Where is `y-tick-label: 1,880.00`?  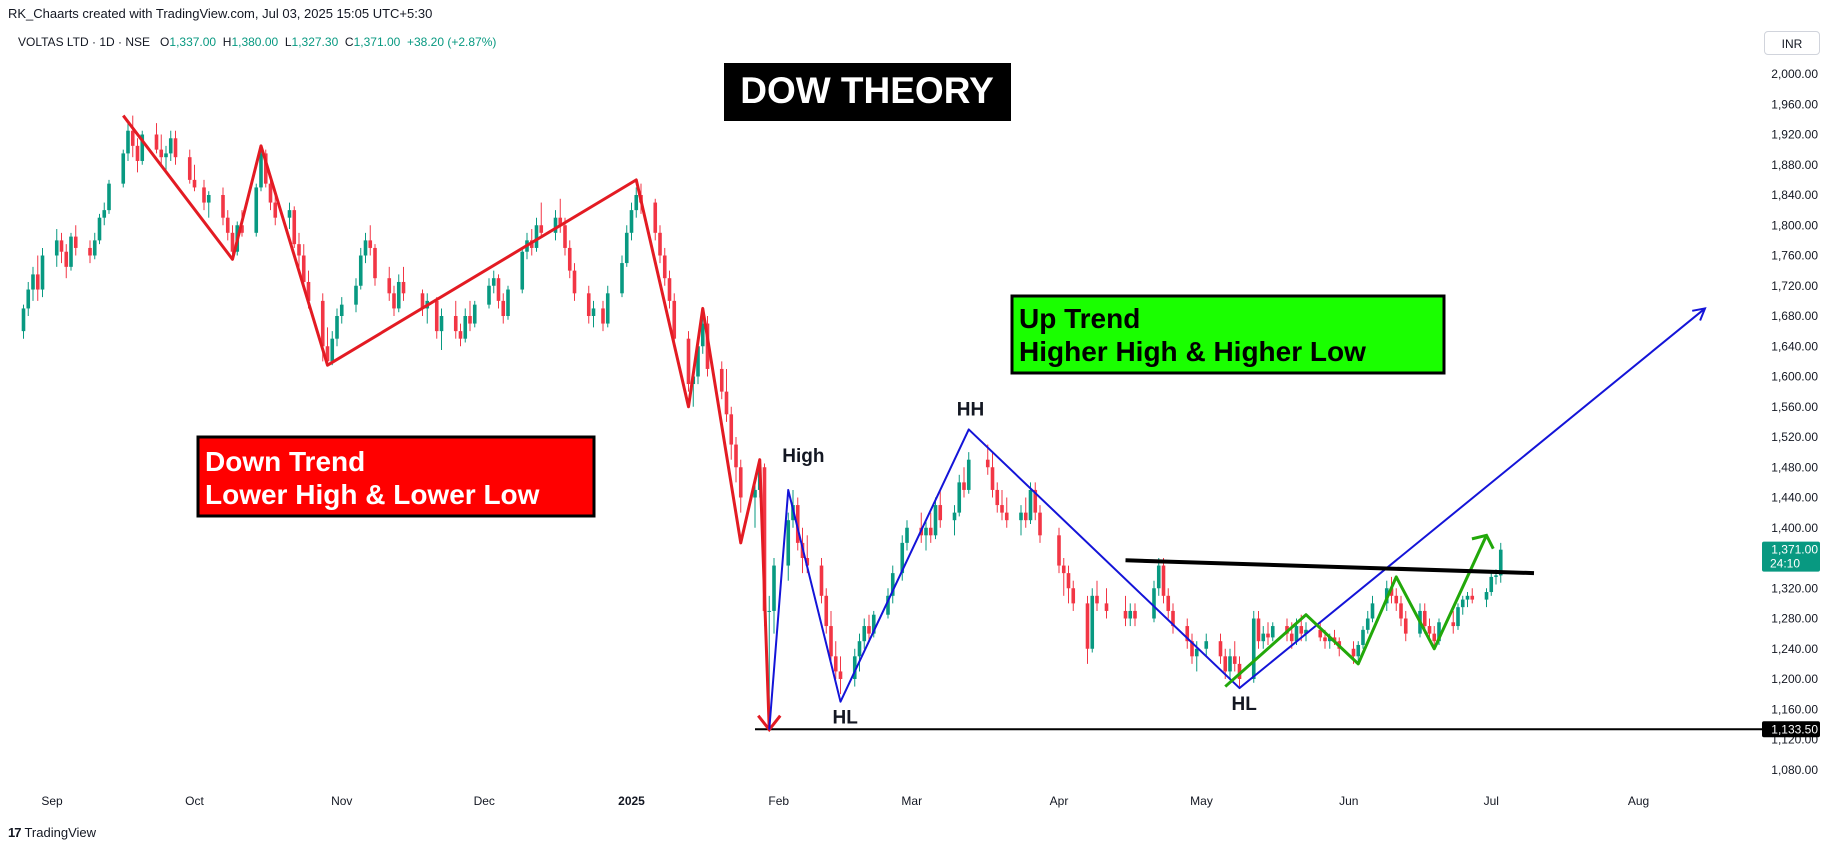
y-tick-label: 1,880.00 is located at coordinates (1794, 165).